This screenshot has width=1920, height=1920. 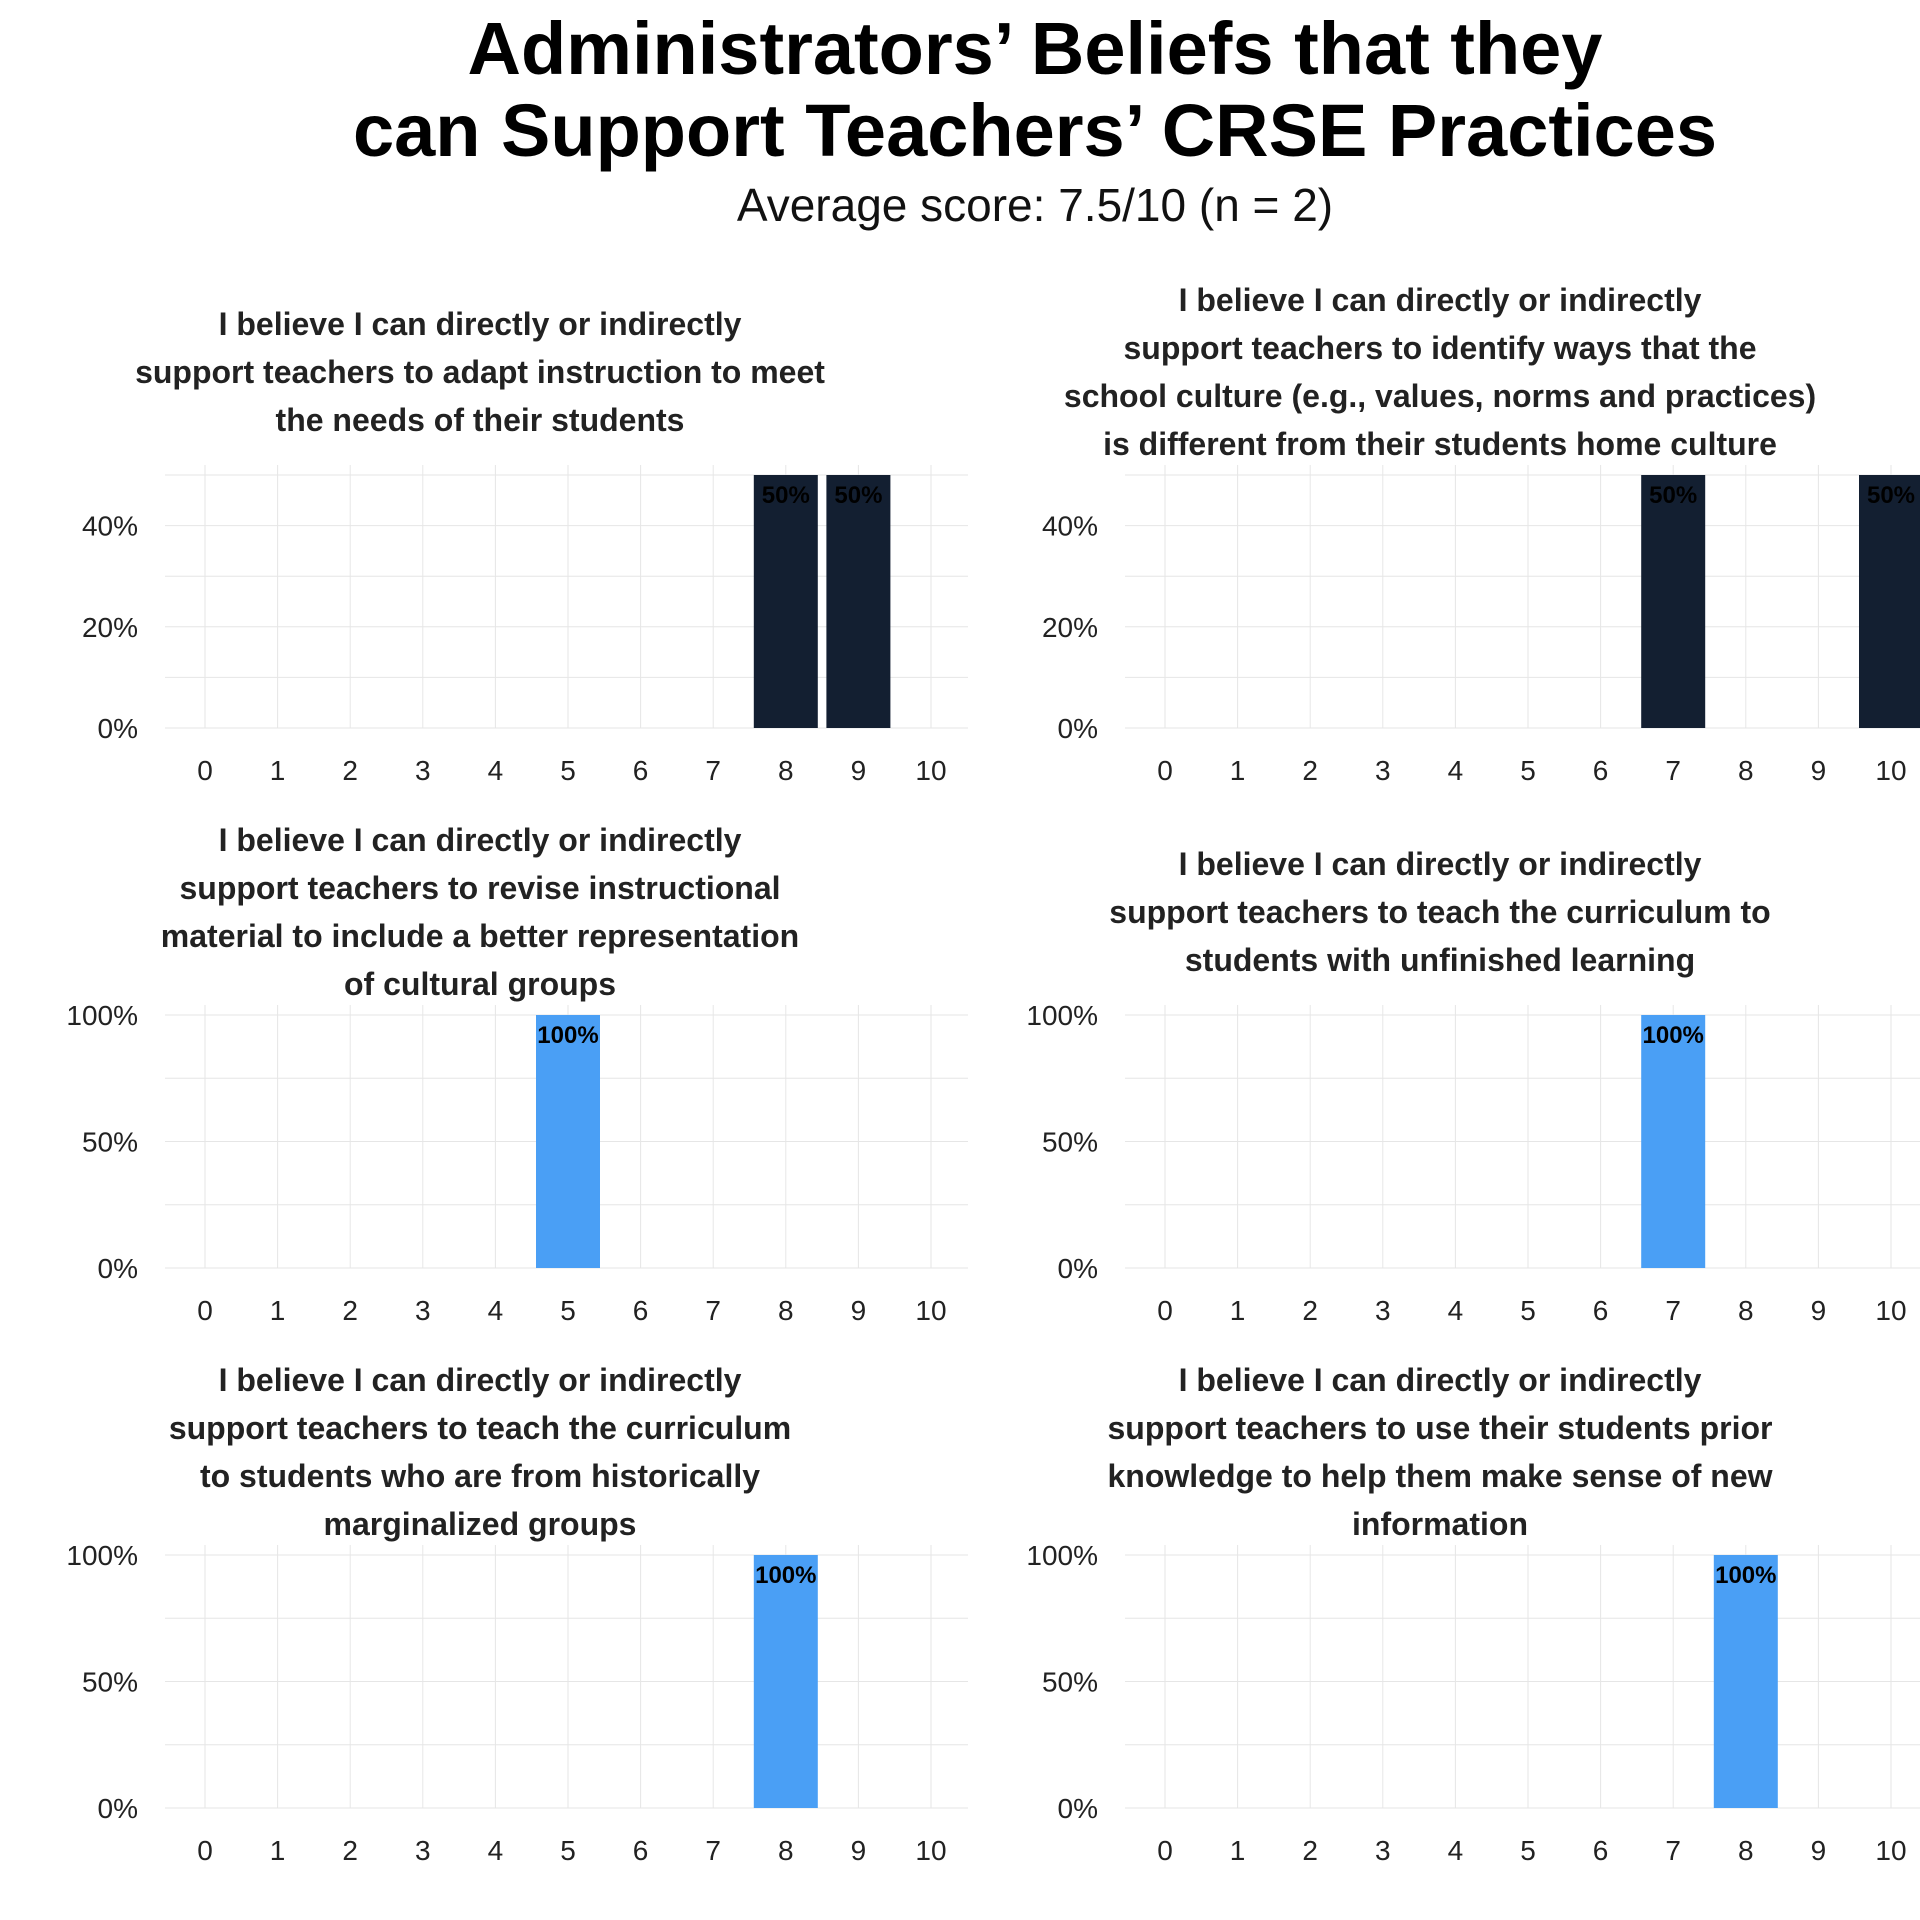 I want to click on y-tick-label: 40%, so click(x=110, y=526).